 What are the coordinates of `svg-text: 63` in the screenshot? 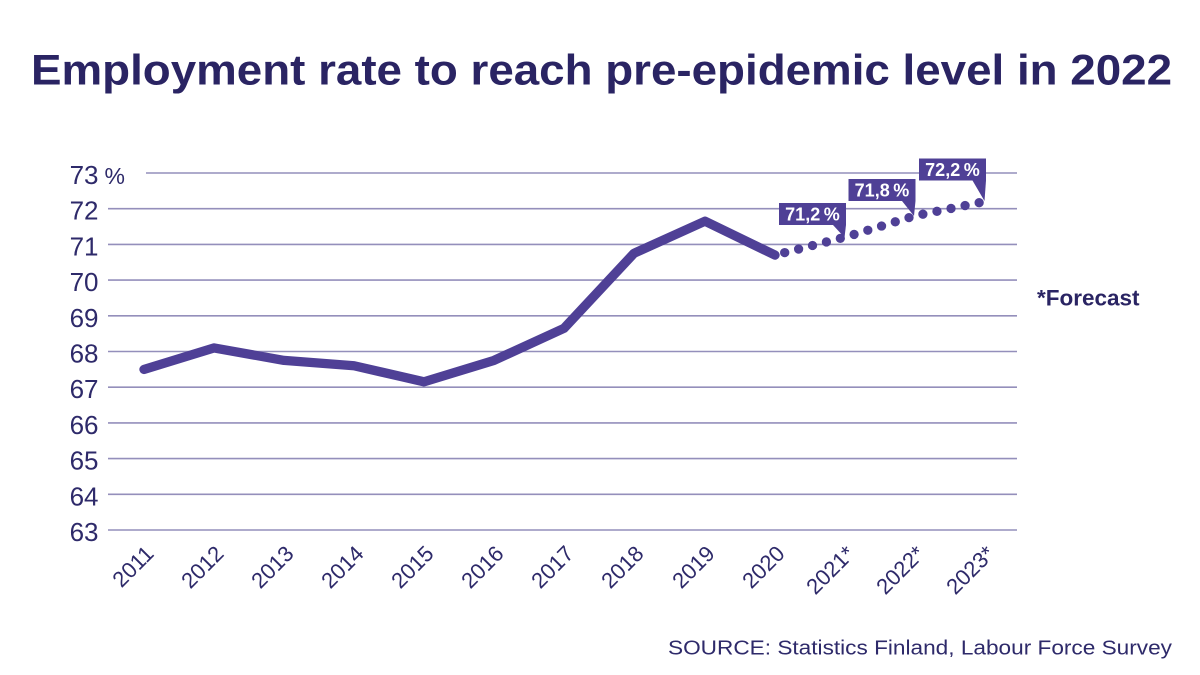 It's located at (84, 532).